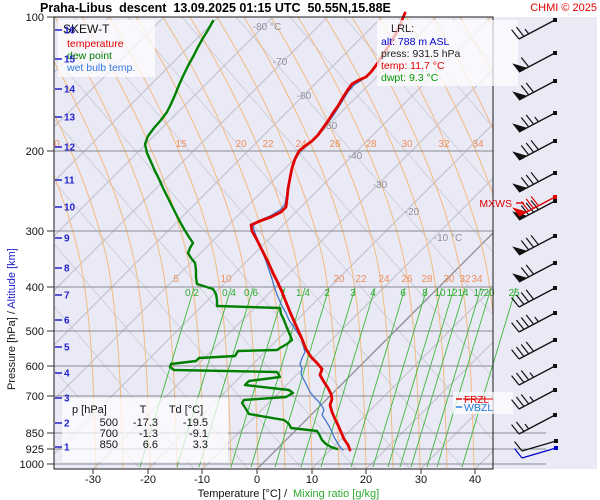 The width and height of the screenshot is (600, 500). What do you see at coordinates (251, 293) in the screenshot?
I see `mixing-ratio-label: 0.6` at bounding box center [251, 293].